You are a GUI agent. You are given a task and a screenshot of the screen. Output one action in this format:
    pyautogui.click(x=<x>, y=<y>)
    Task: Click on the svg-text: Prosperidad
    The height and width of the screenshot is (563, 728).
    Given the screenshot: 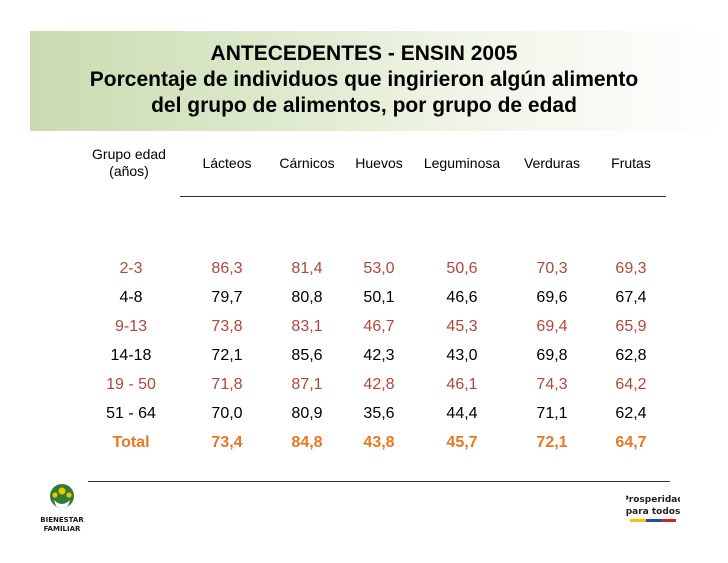 What is the action you would take?
    pyautogui.click(x=653, y=500)
    